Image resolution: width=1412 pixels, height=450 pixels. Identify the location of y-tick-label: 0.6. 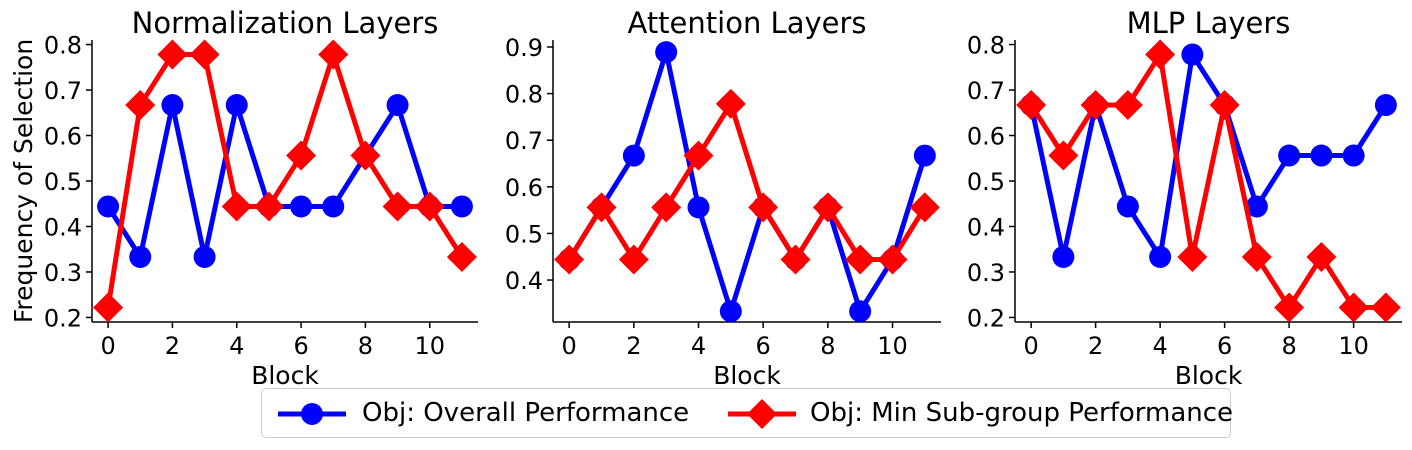
(63, 137).